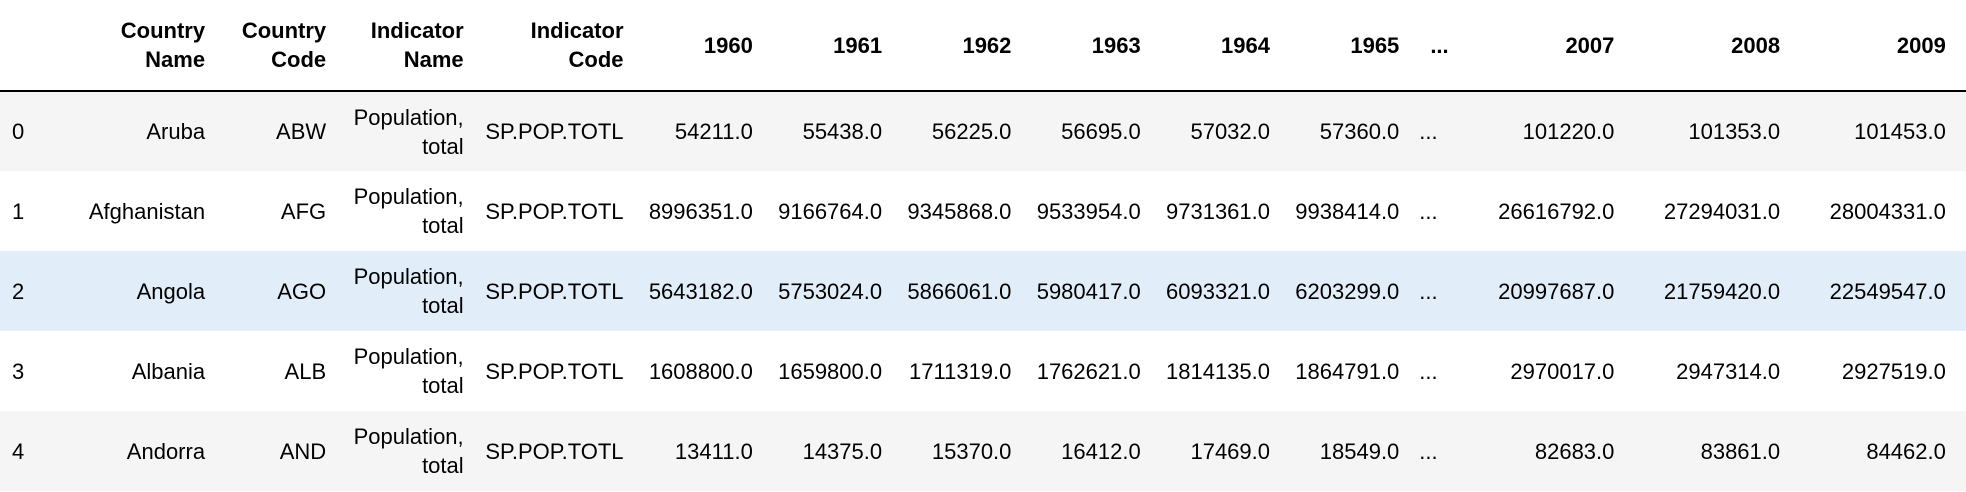 The image size is (1966, 492). What do you see at coordinates (553, 46) in the screenshot?
I see `column-header-indicator-code: Indicator Code` at bounding box center [553, 46].